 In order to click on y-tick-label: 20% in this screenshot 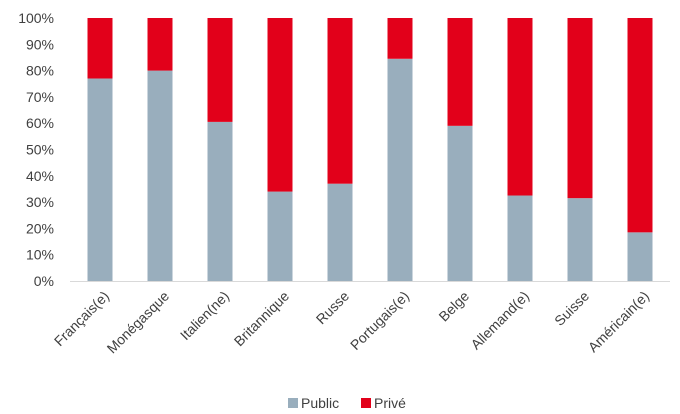, I will do `click(40, 228)`.